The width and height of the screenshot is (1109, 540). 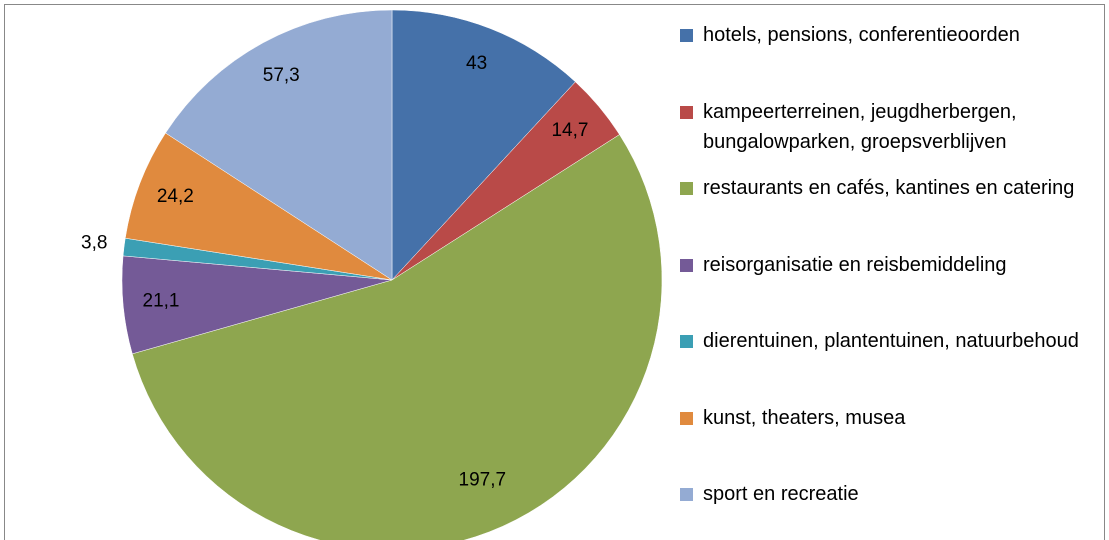 What do you see at coordinates (569, 130) in the screenshot?
I see `data-label: 14,7` at bounding box center [569, 130].